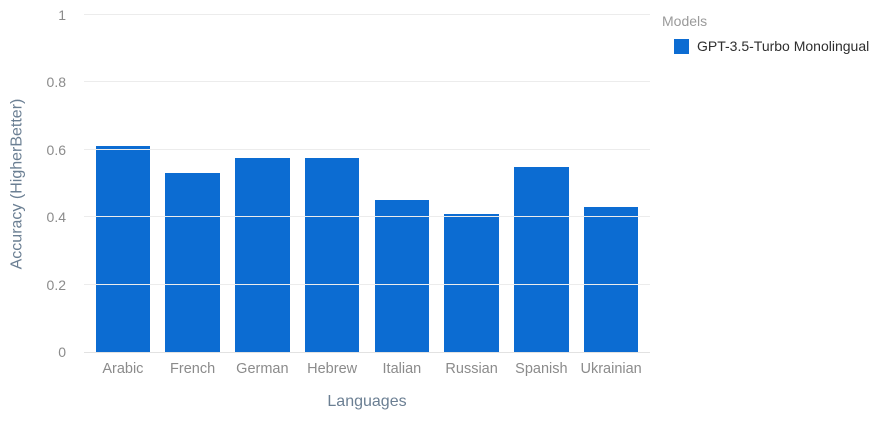 The height and width of the screenshot is (428, 883). I want to click on x-tick-label-german: German, so click(262, 369).